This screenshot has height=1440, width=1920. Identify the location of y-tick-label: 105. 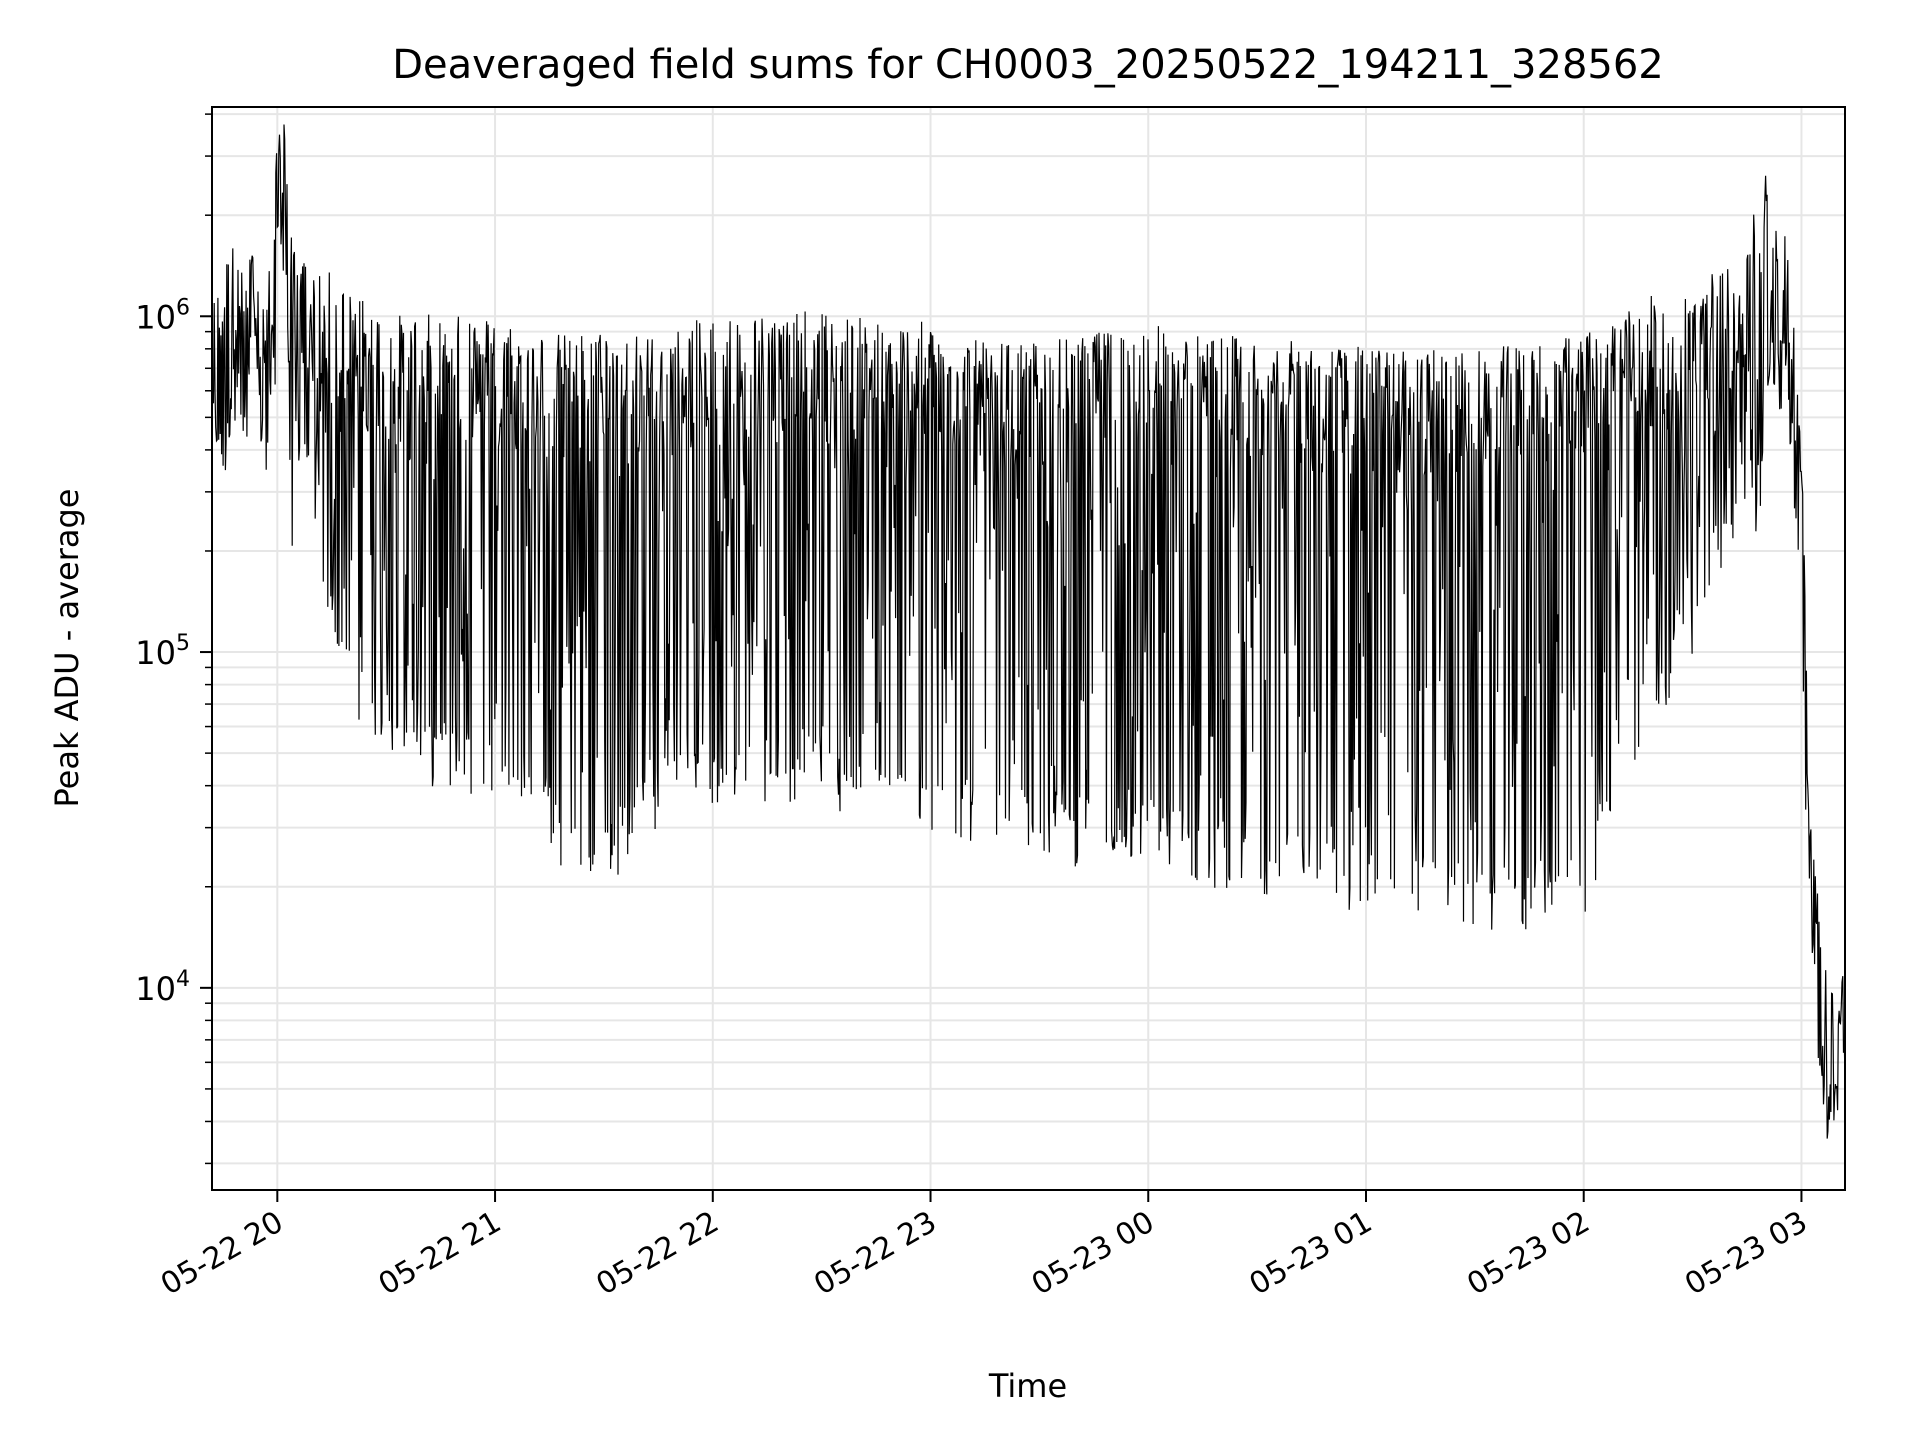
(162, 651).